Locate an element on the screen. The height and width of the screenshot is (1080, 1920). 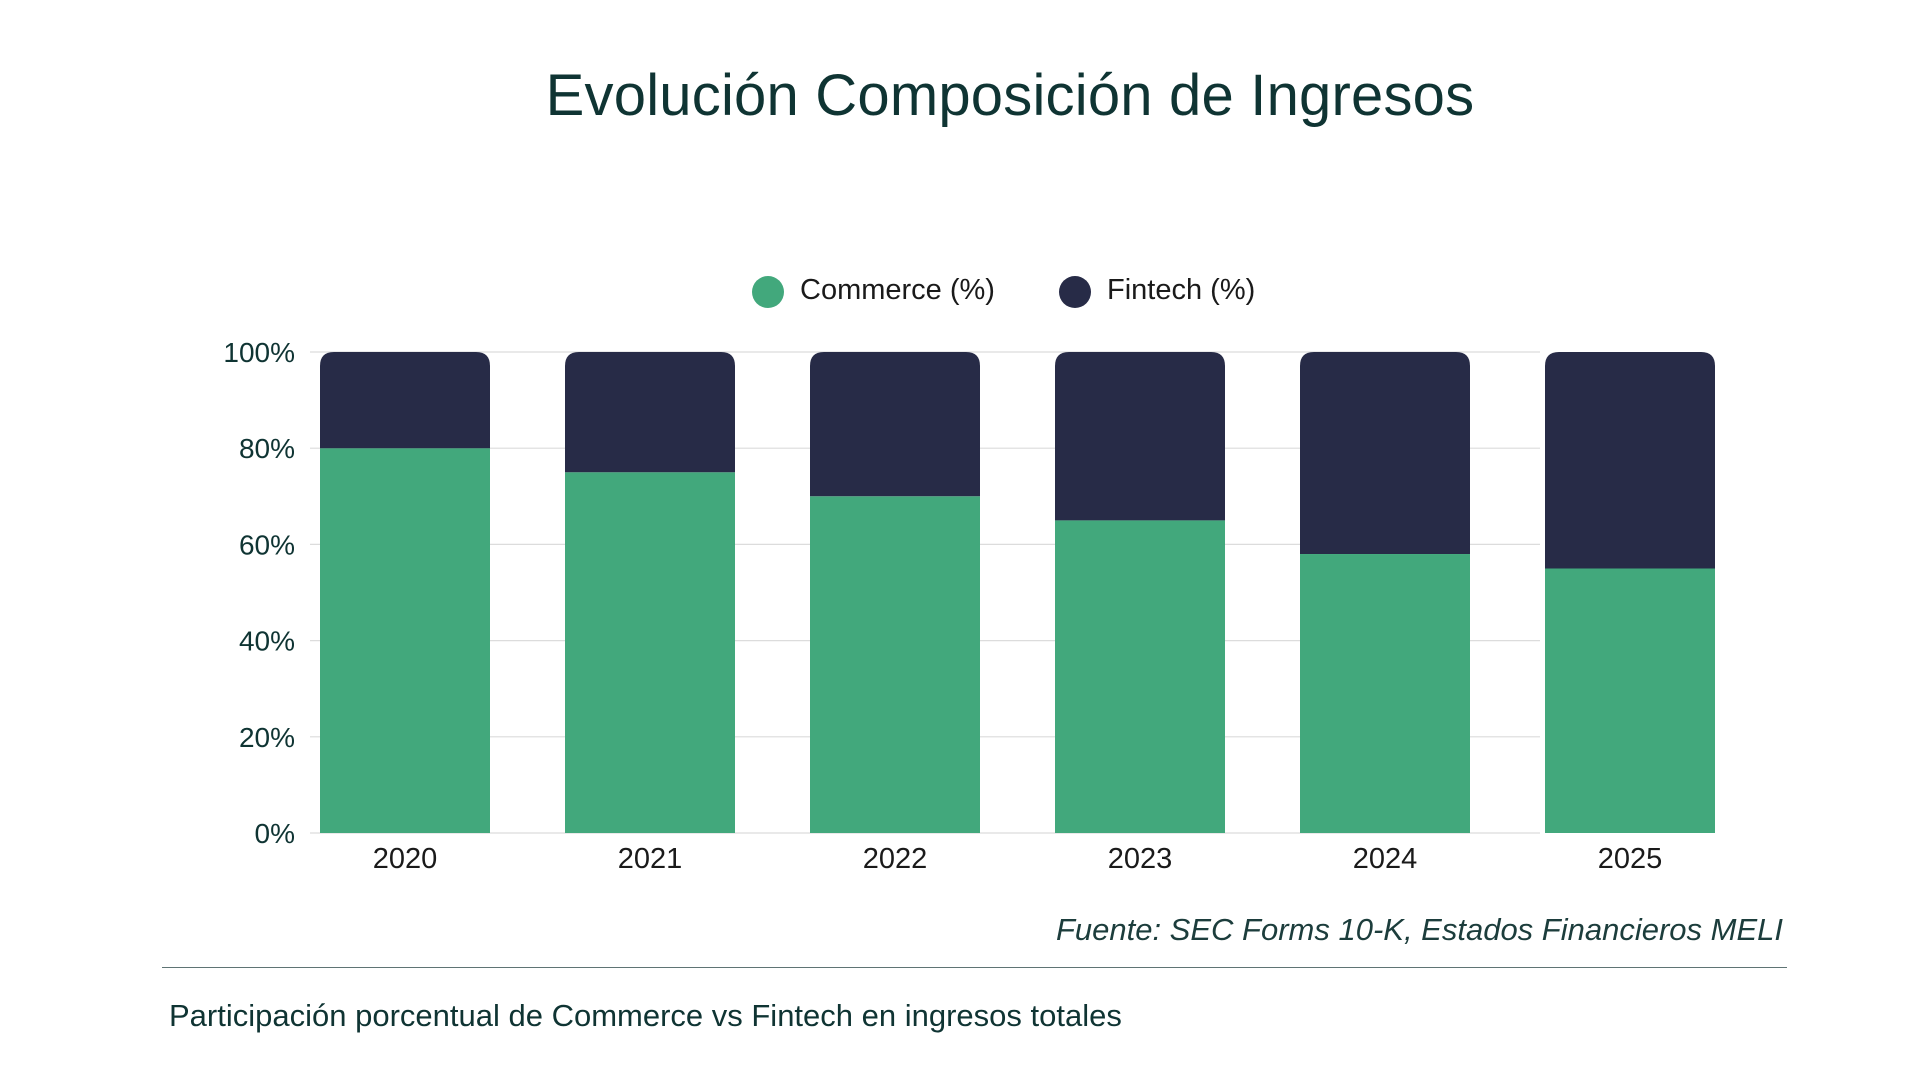
bar-fintech-2025 is located at coordinates (1630, 460).